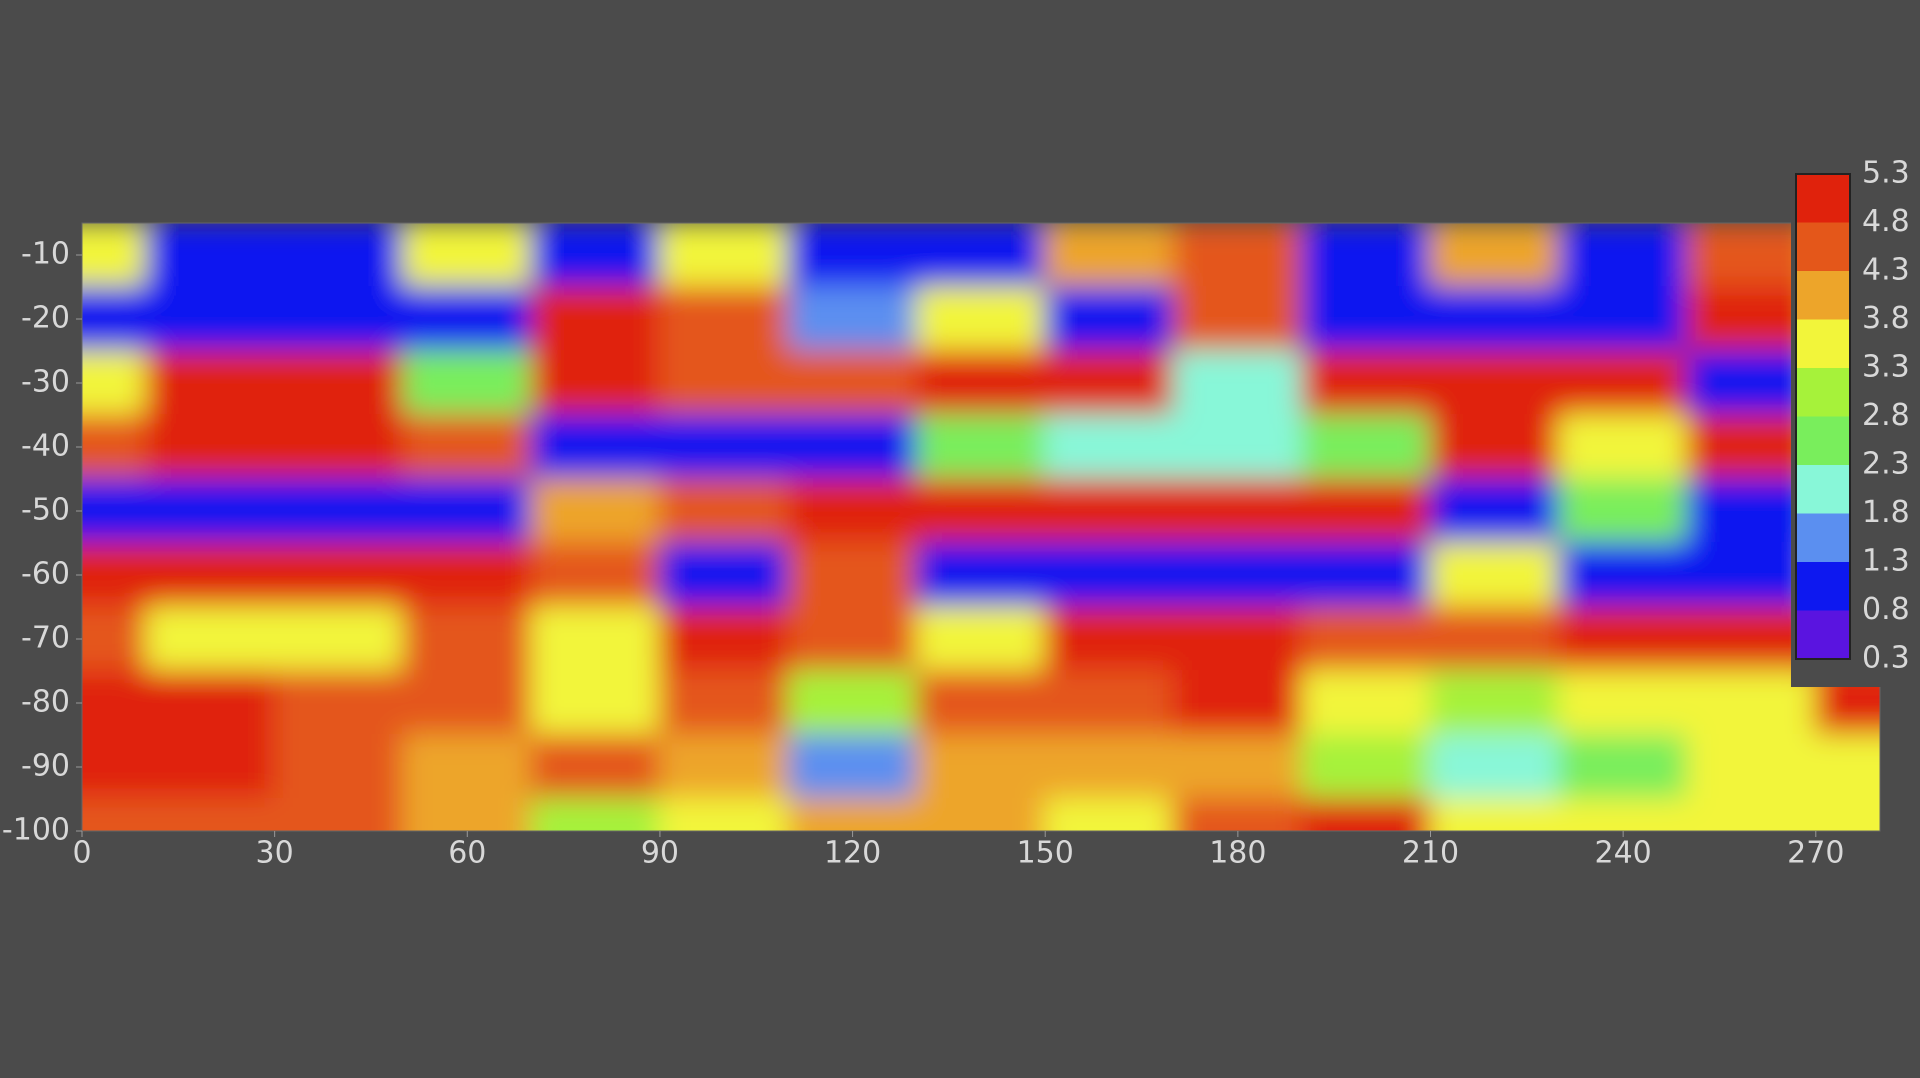  I want to click on x-tick-label: 90, so click(660, 853).